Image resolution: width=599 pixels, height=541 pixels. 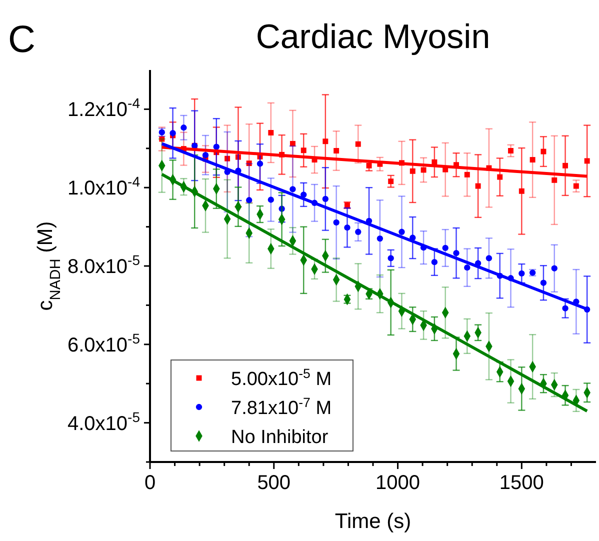 I want to click on y-tick-label: 1.0x10$^{-4}$, so click(x=103, y=187).